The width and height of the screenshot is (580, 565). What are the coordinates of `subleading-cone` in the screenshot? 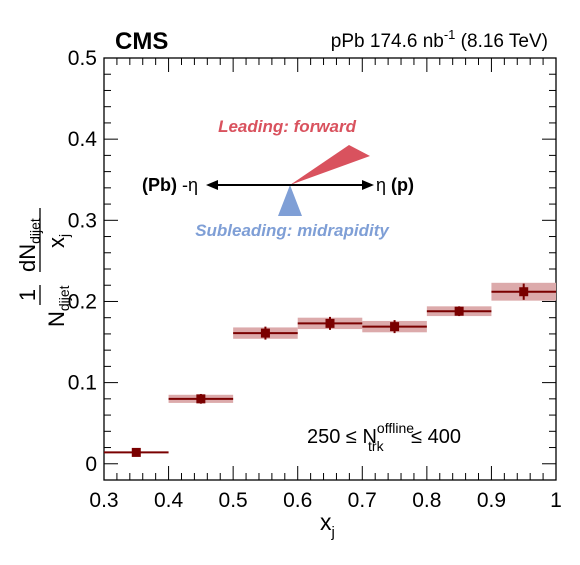 It's located at (290, 200).